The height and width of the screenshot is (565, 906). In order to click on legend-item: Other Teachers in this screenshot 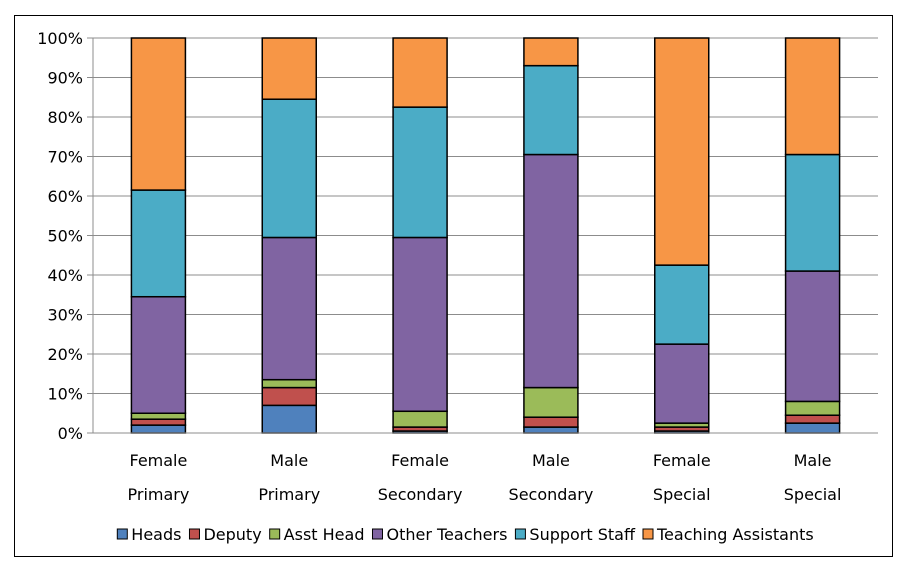, I will do `click(439, 534)`.